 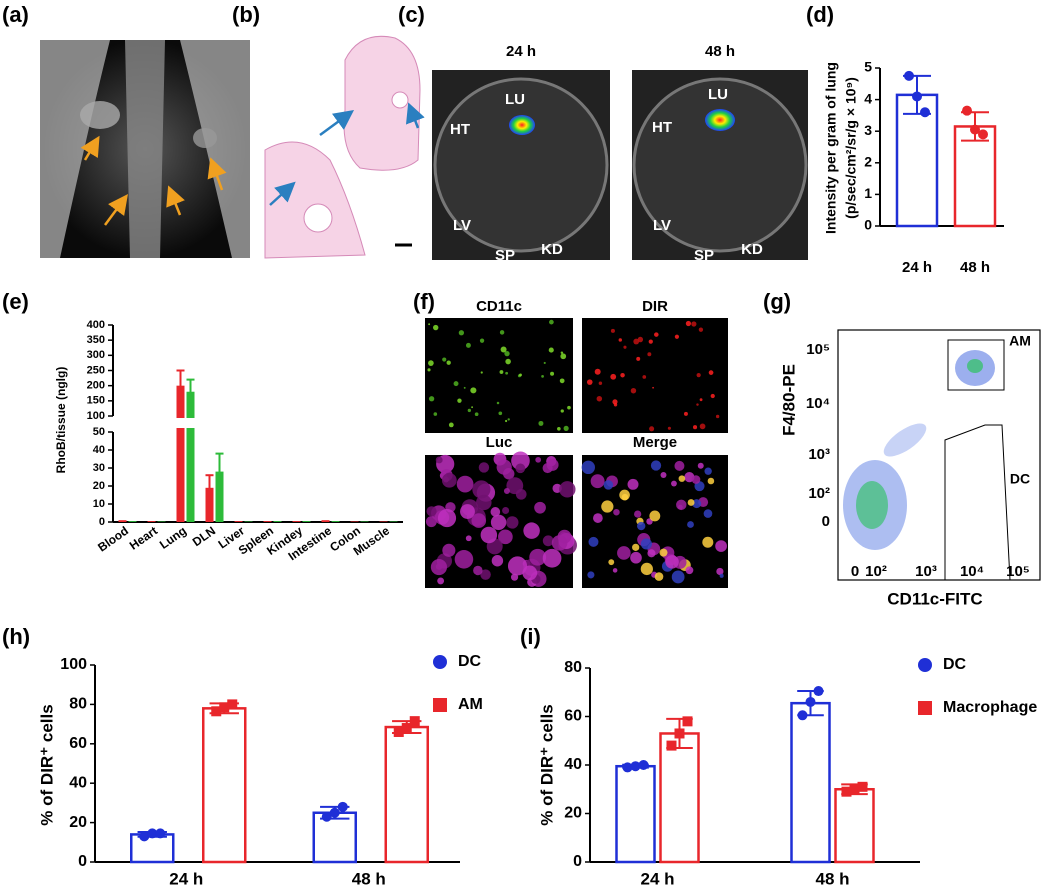 What do you see at coordinates (344, 147) in the screenshot?
I see `histology-image` at bounding box center [344, 147].